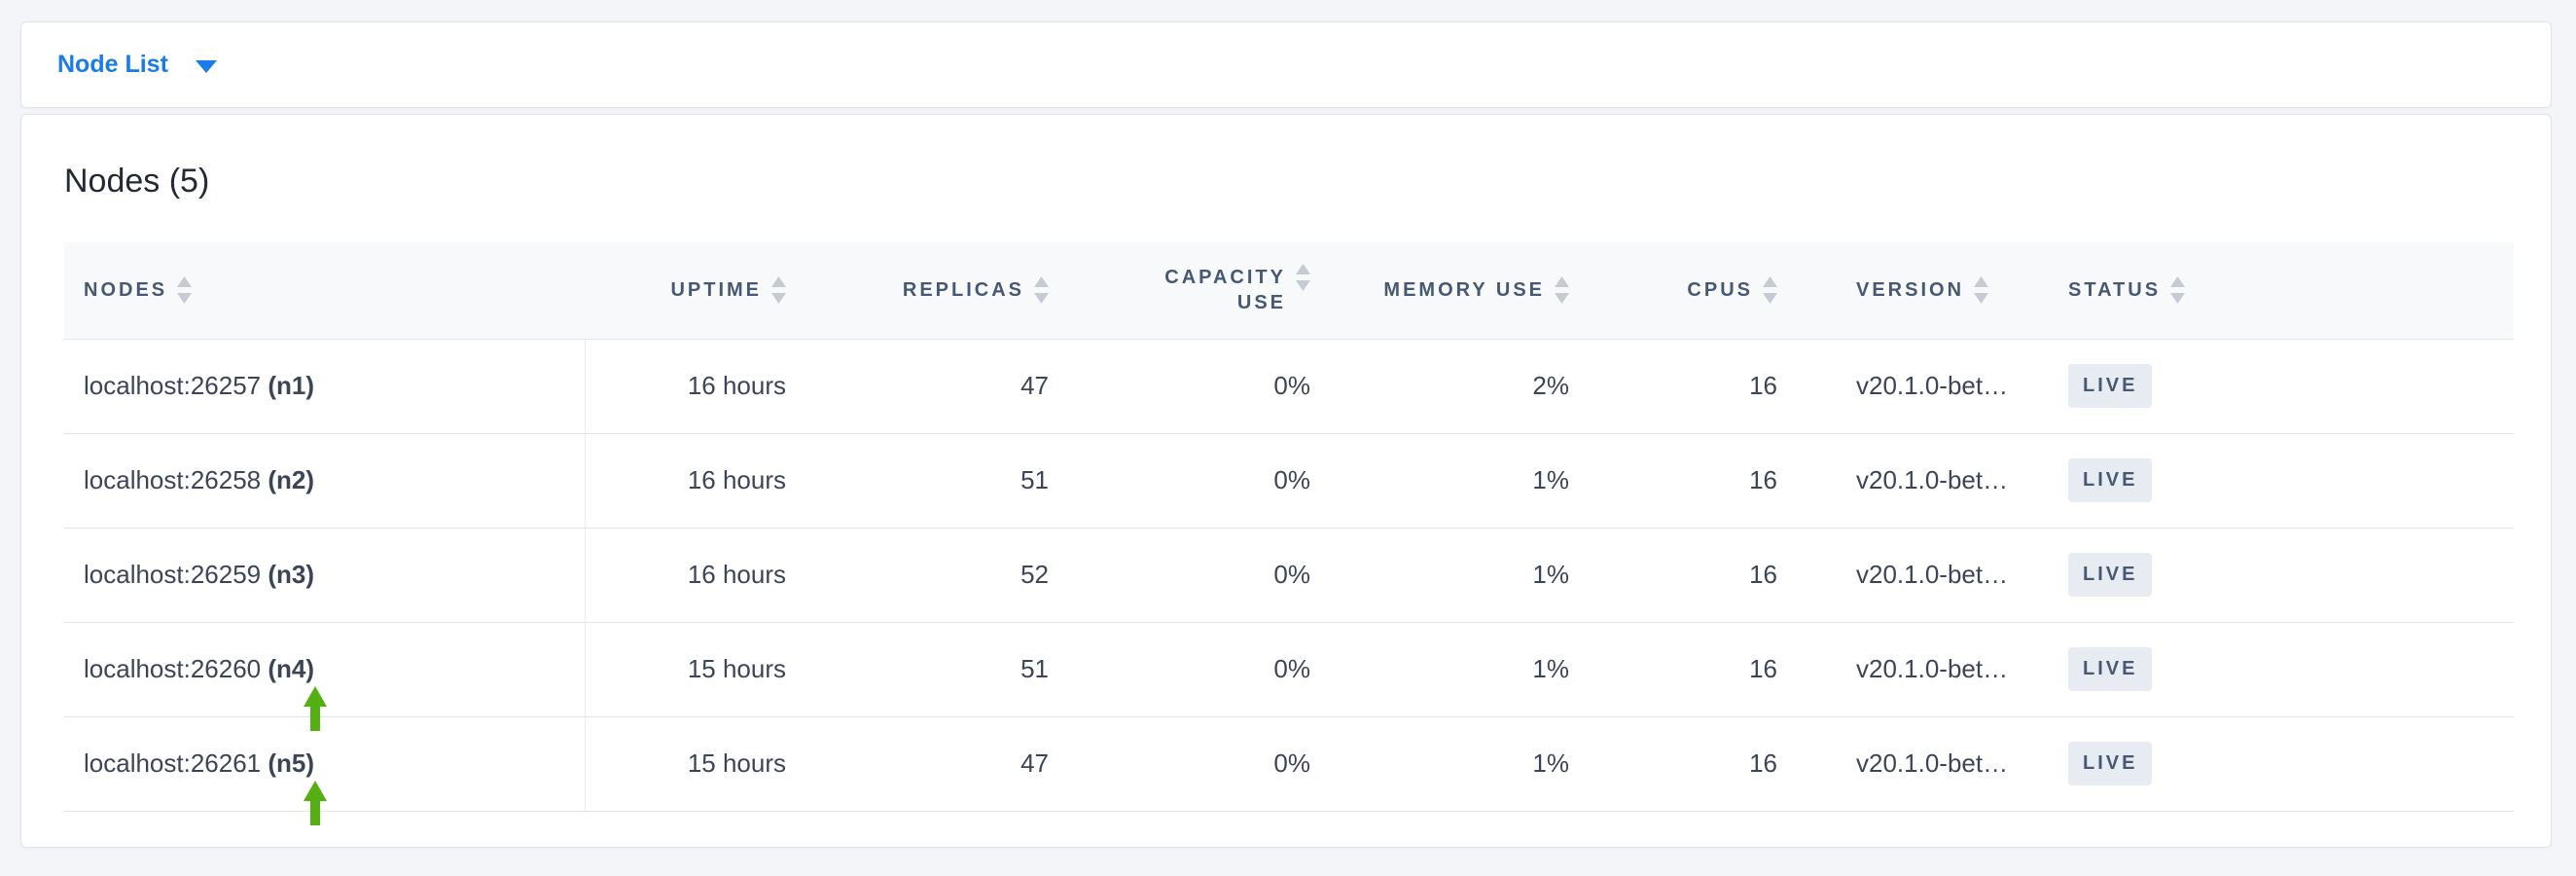 The image size is (2576, 876). What do you see at coordinates (176, 669) in the screenshot?
I see `node-address: localhost:26260` at bounding box center [176, 669].